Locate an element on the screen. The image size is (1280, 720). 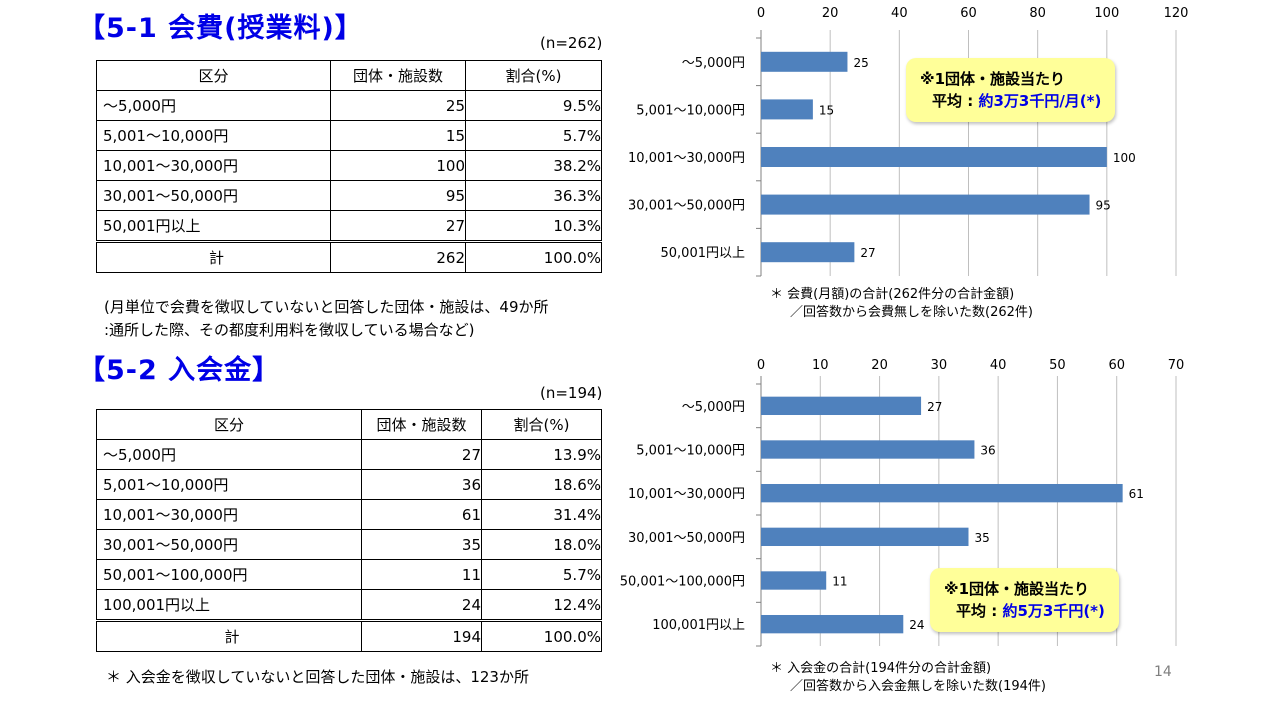
cell-ratio: 12.4% is located at coordinates (541, 605).